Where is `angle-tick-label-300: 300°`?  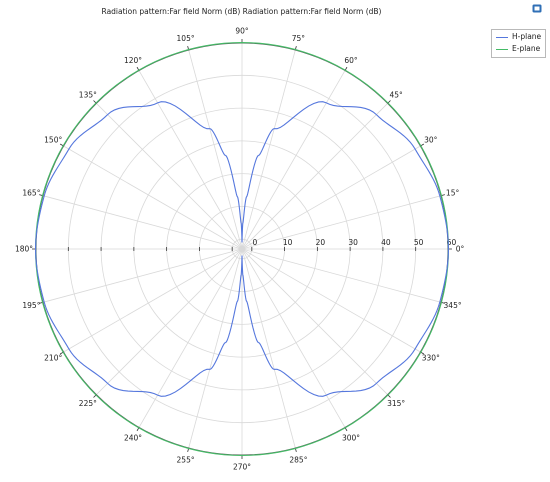 angle-tick-label-300: 300° is located at coordinates (351, 437).